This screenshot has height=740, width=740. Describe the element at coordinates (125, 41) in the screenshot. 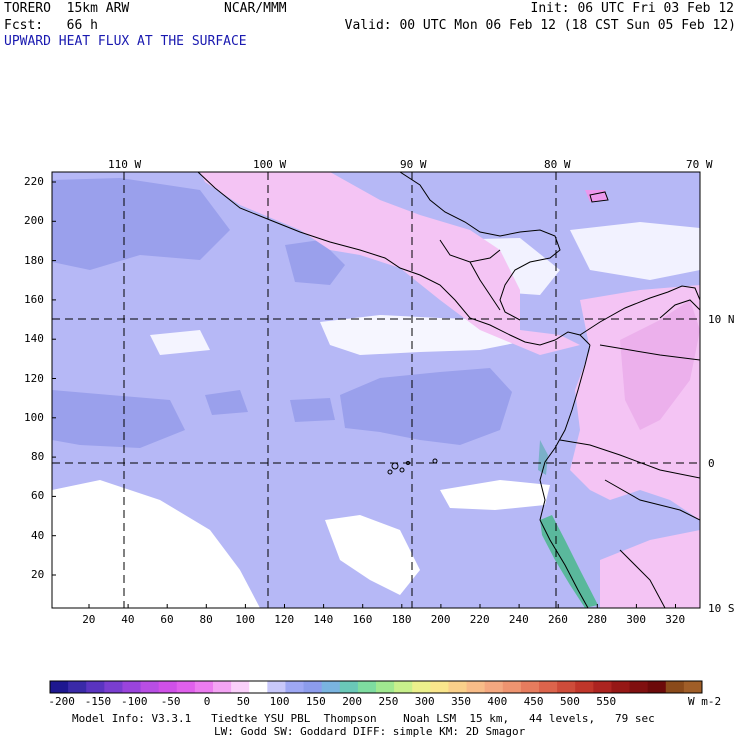

I see `field-title: UPWARD HEAT FLUX AT THE SURFACE` at that location.